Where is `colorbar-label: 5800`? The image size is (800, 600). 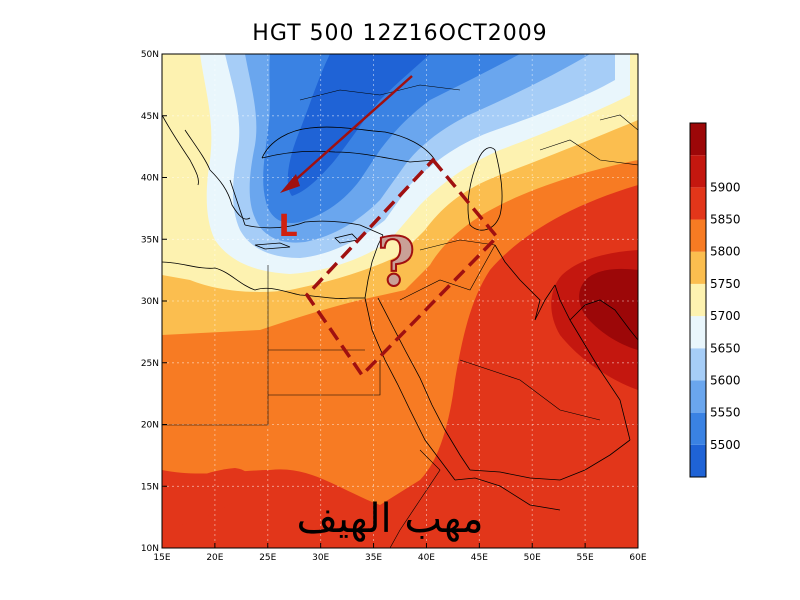
colorbar-label: 5800 is located at coordinates (725, 252).